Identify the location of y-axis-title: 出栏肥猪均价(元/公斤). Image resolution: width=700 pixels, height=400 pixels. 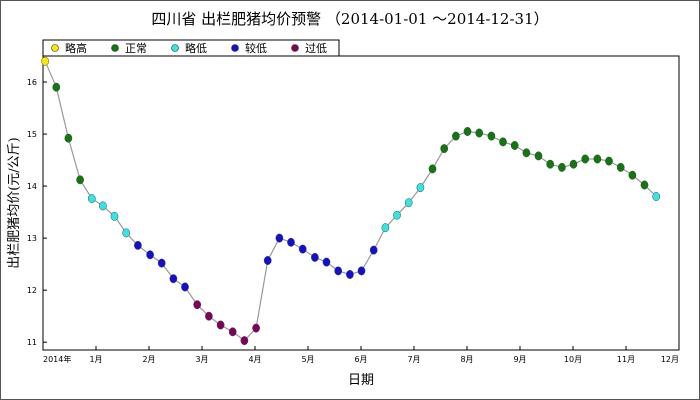
(14, 203).